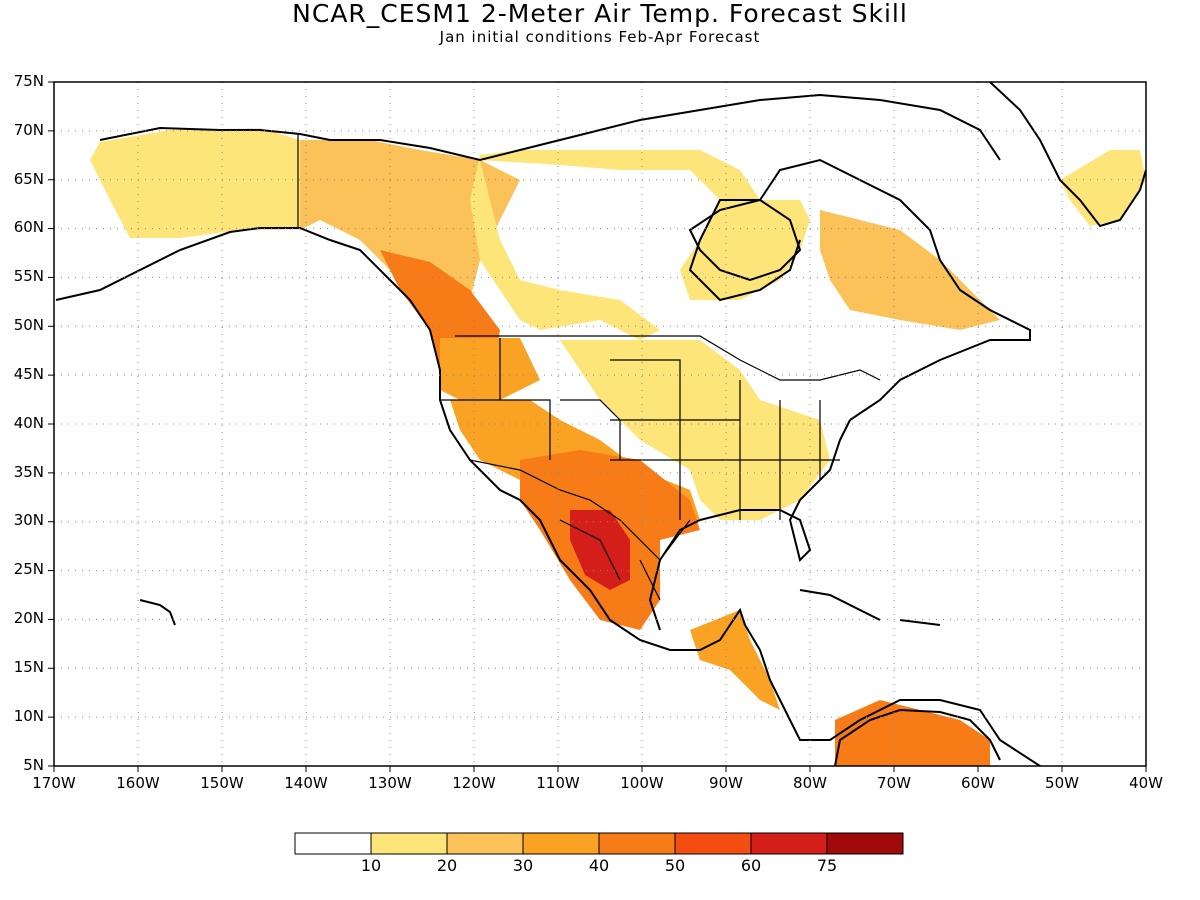 The image size is (1200, 900). What do you see at coordinates (1146, 783) in the screenshot?
I see `lon-label: 40W` at bounding box center [1146, 783].